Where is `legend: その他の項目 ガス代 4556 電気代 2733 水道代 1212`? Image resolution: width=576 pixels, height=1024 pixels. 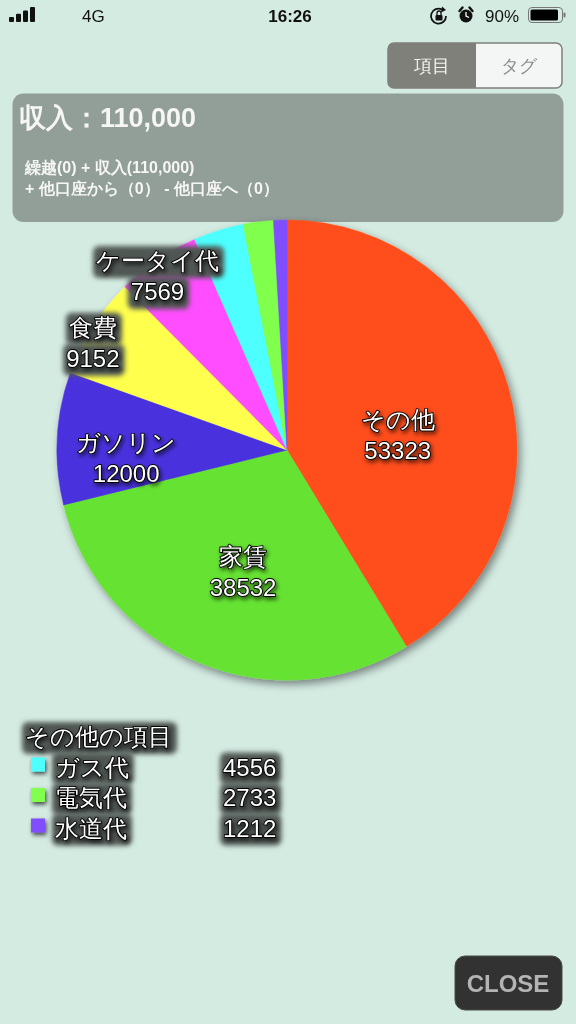 legend: その他の項目 ガス代 4556 電気代 2733 水道代 1212 is located at coordinates (152, 784).